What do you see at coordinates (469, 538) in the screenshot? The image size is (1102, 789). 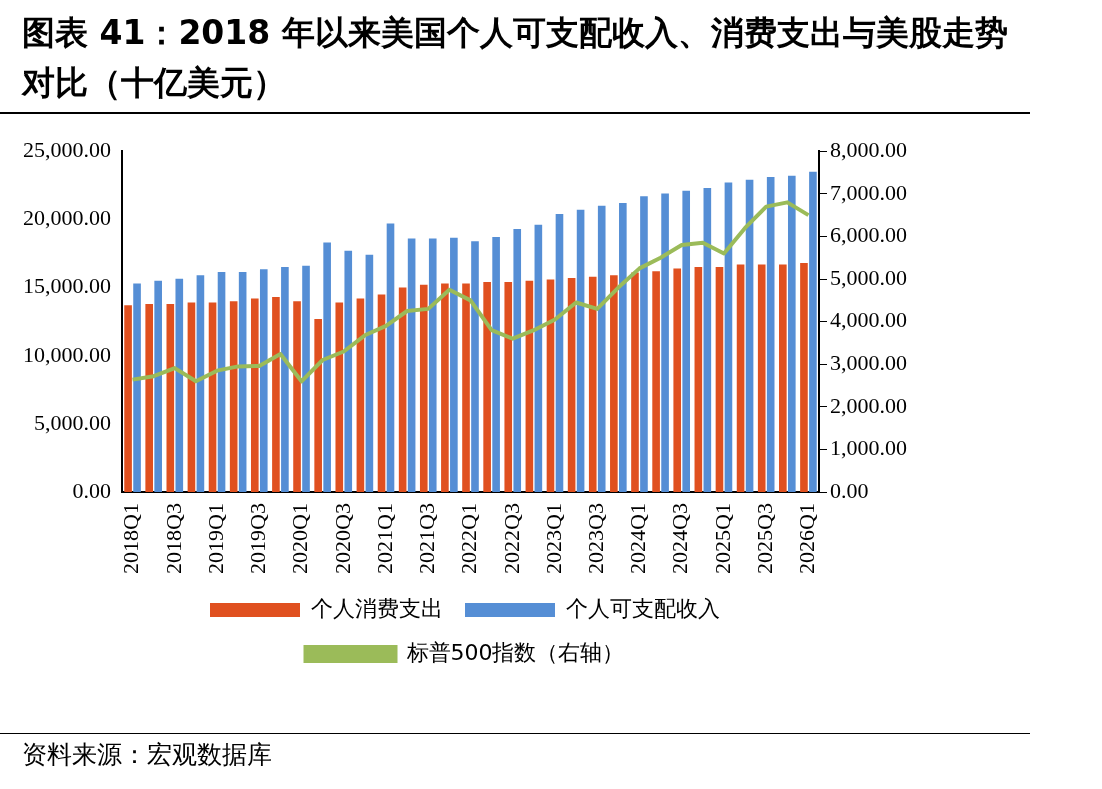 I see `x-tick-label: 2022Q1` at bounding box center [469, 538].